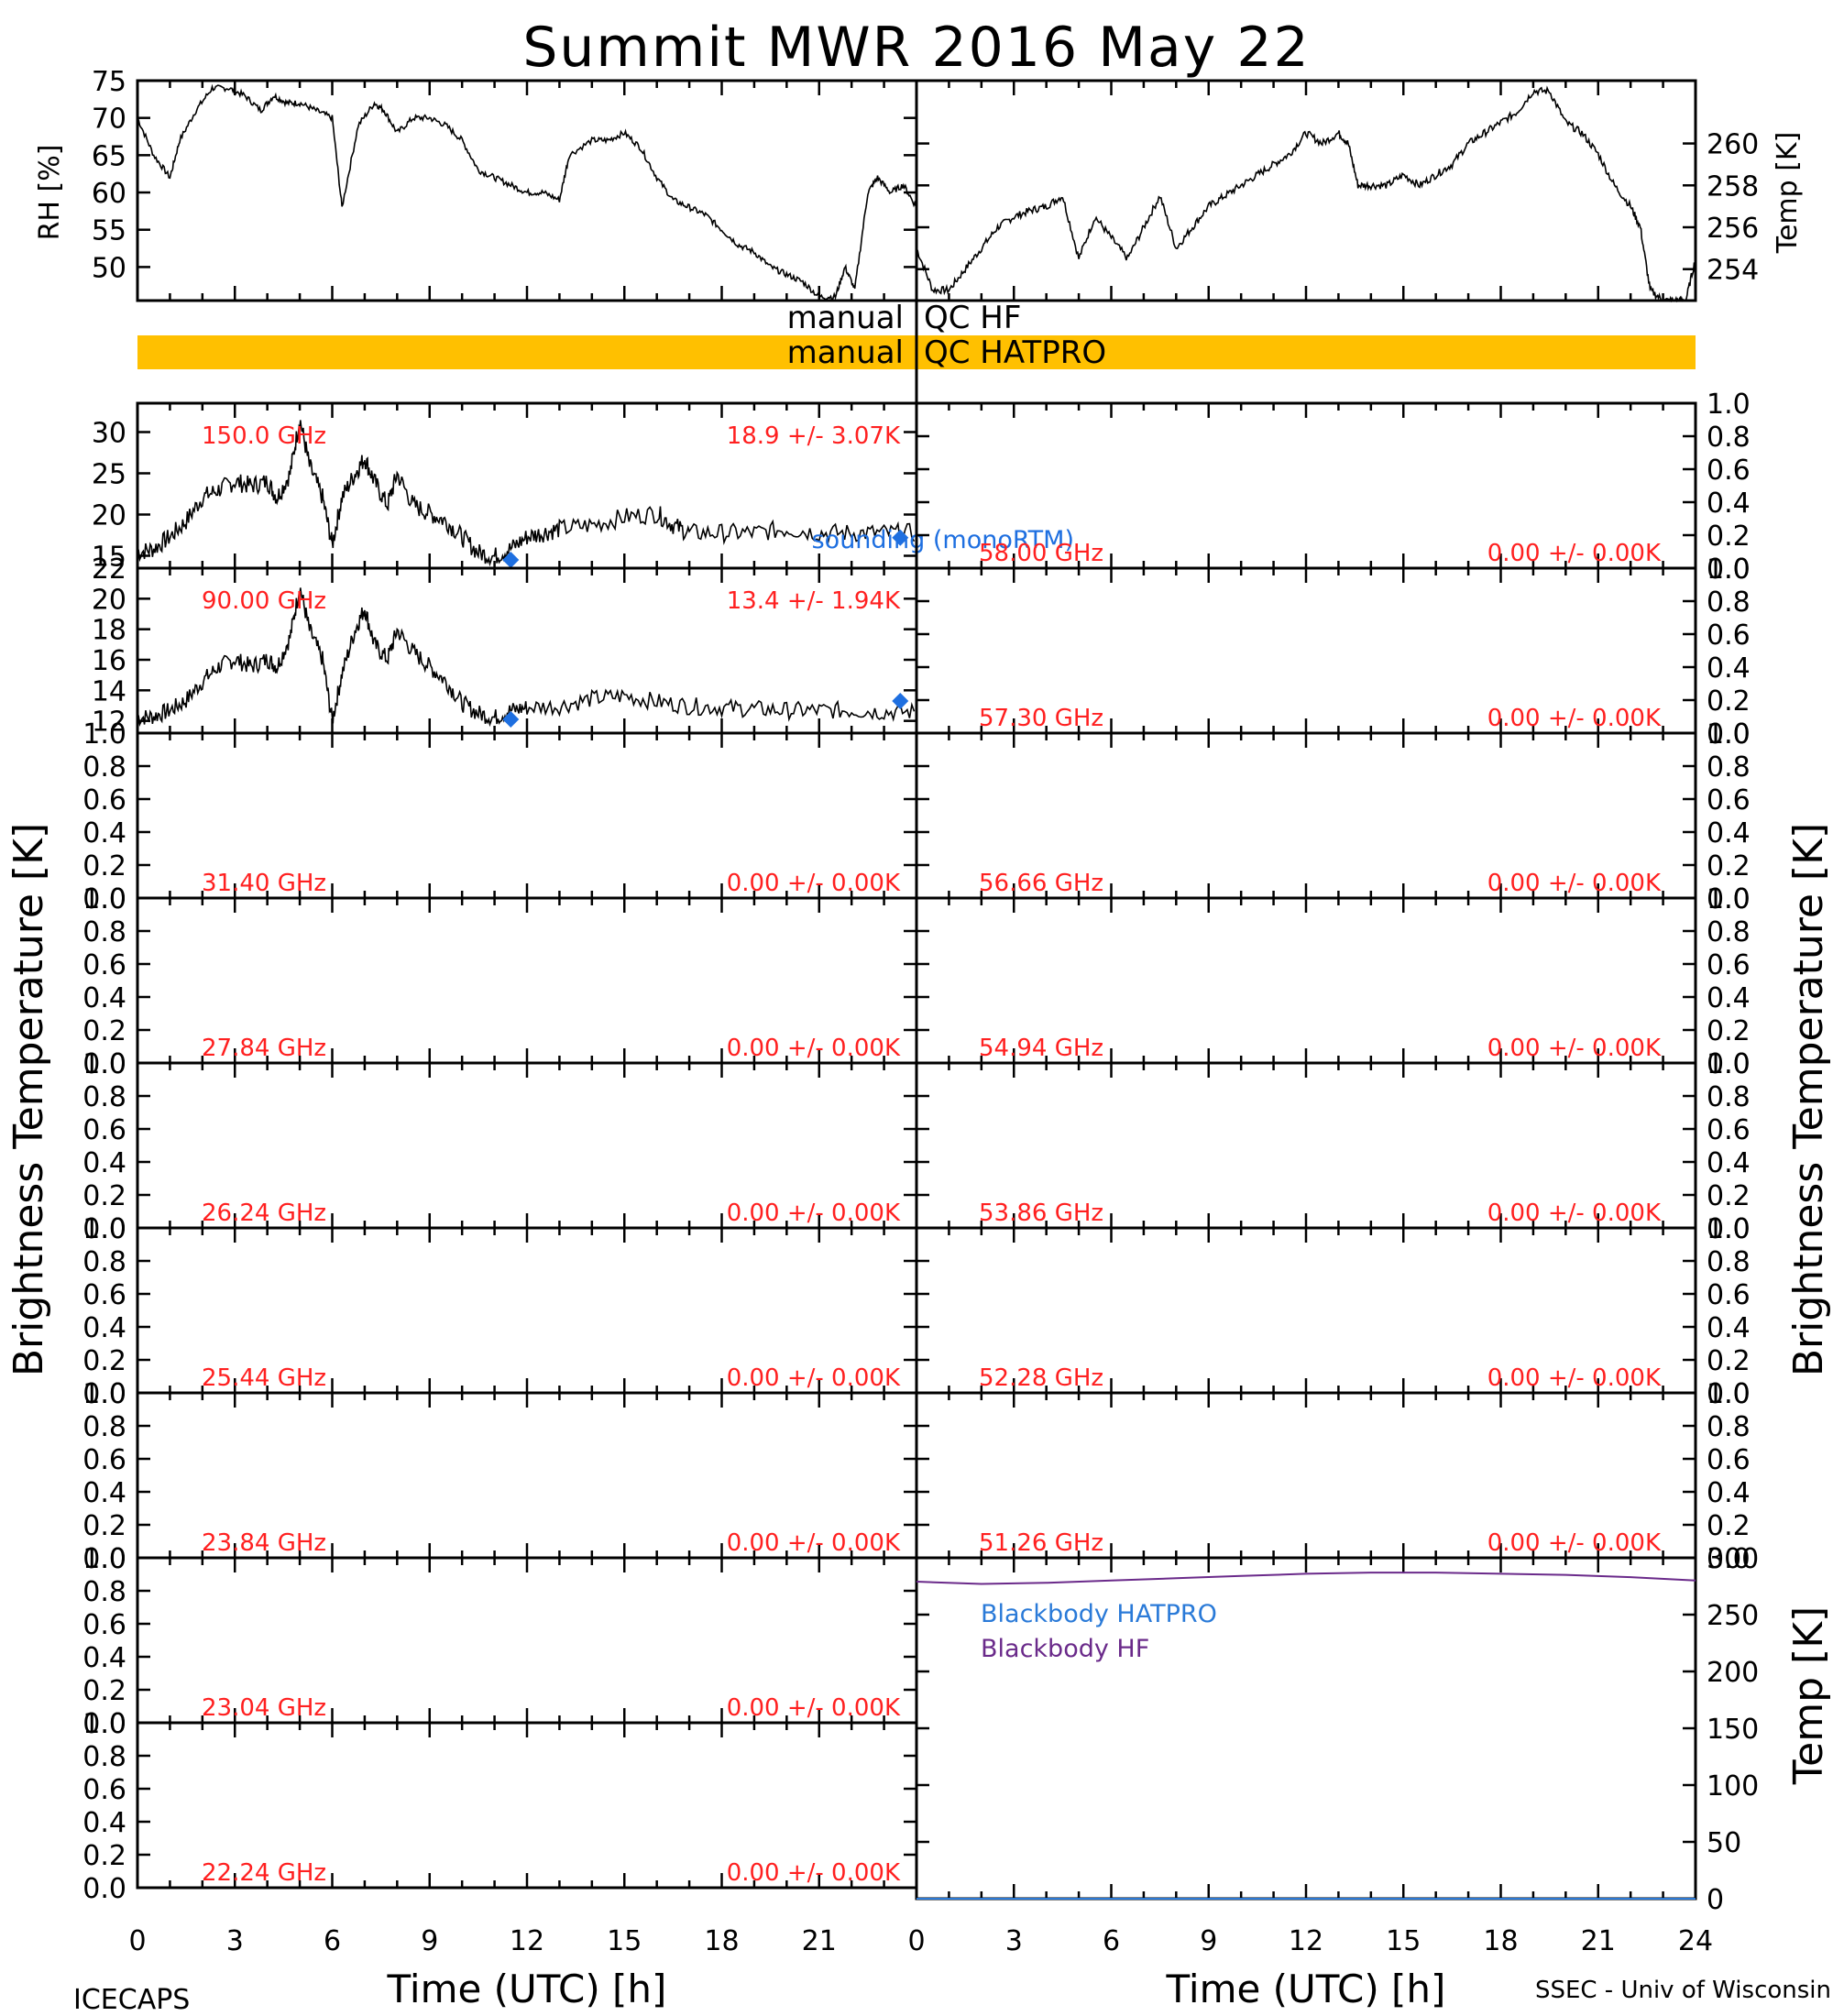 This screenshot has width=1833, height=2016. Describe the element at coordinates (1729, 1328) in the screenshot. I see `ch5228-tick-label: 0.4` at that location.